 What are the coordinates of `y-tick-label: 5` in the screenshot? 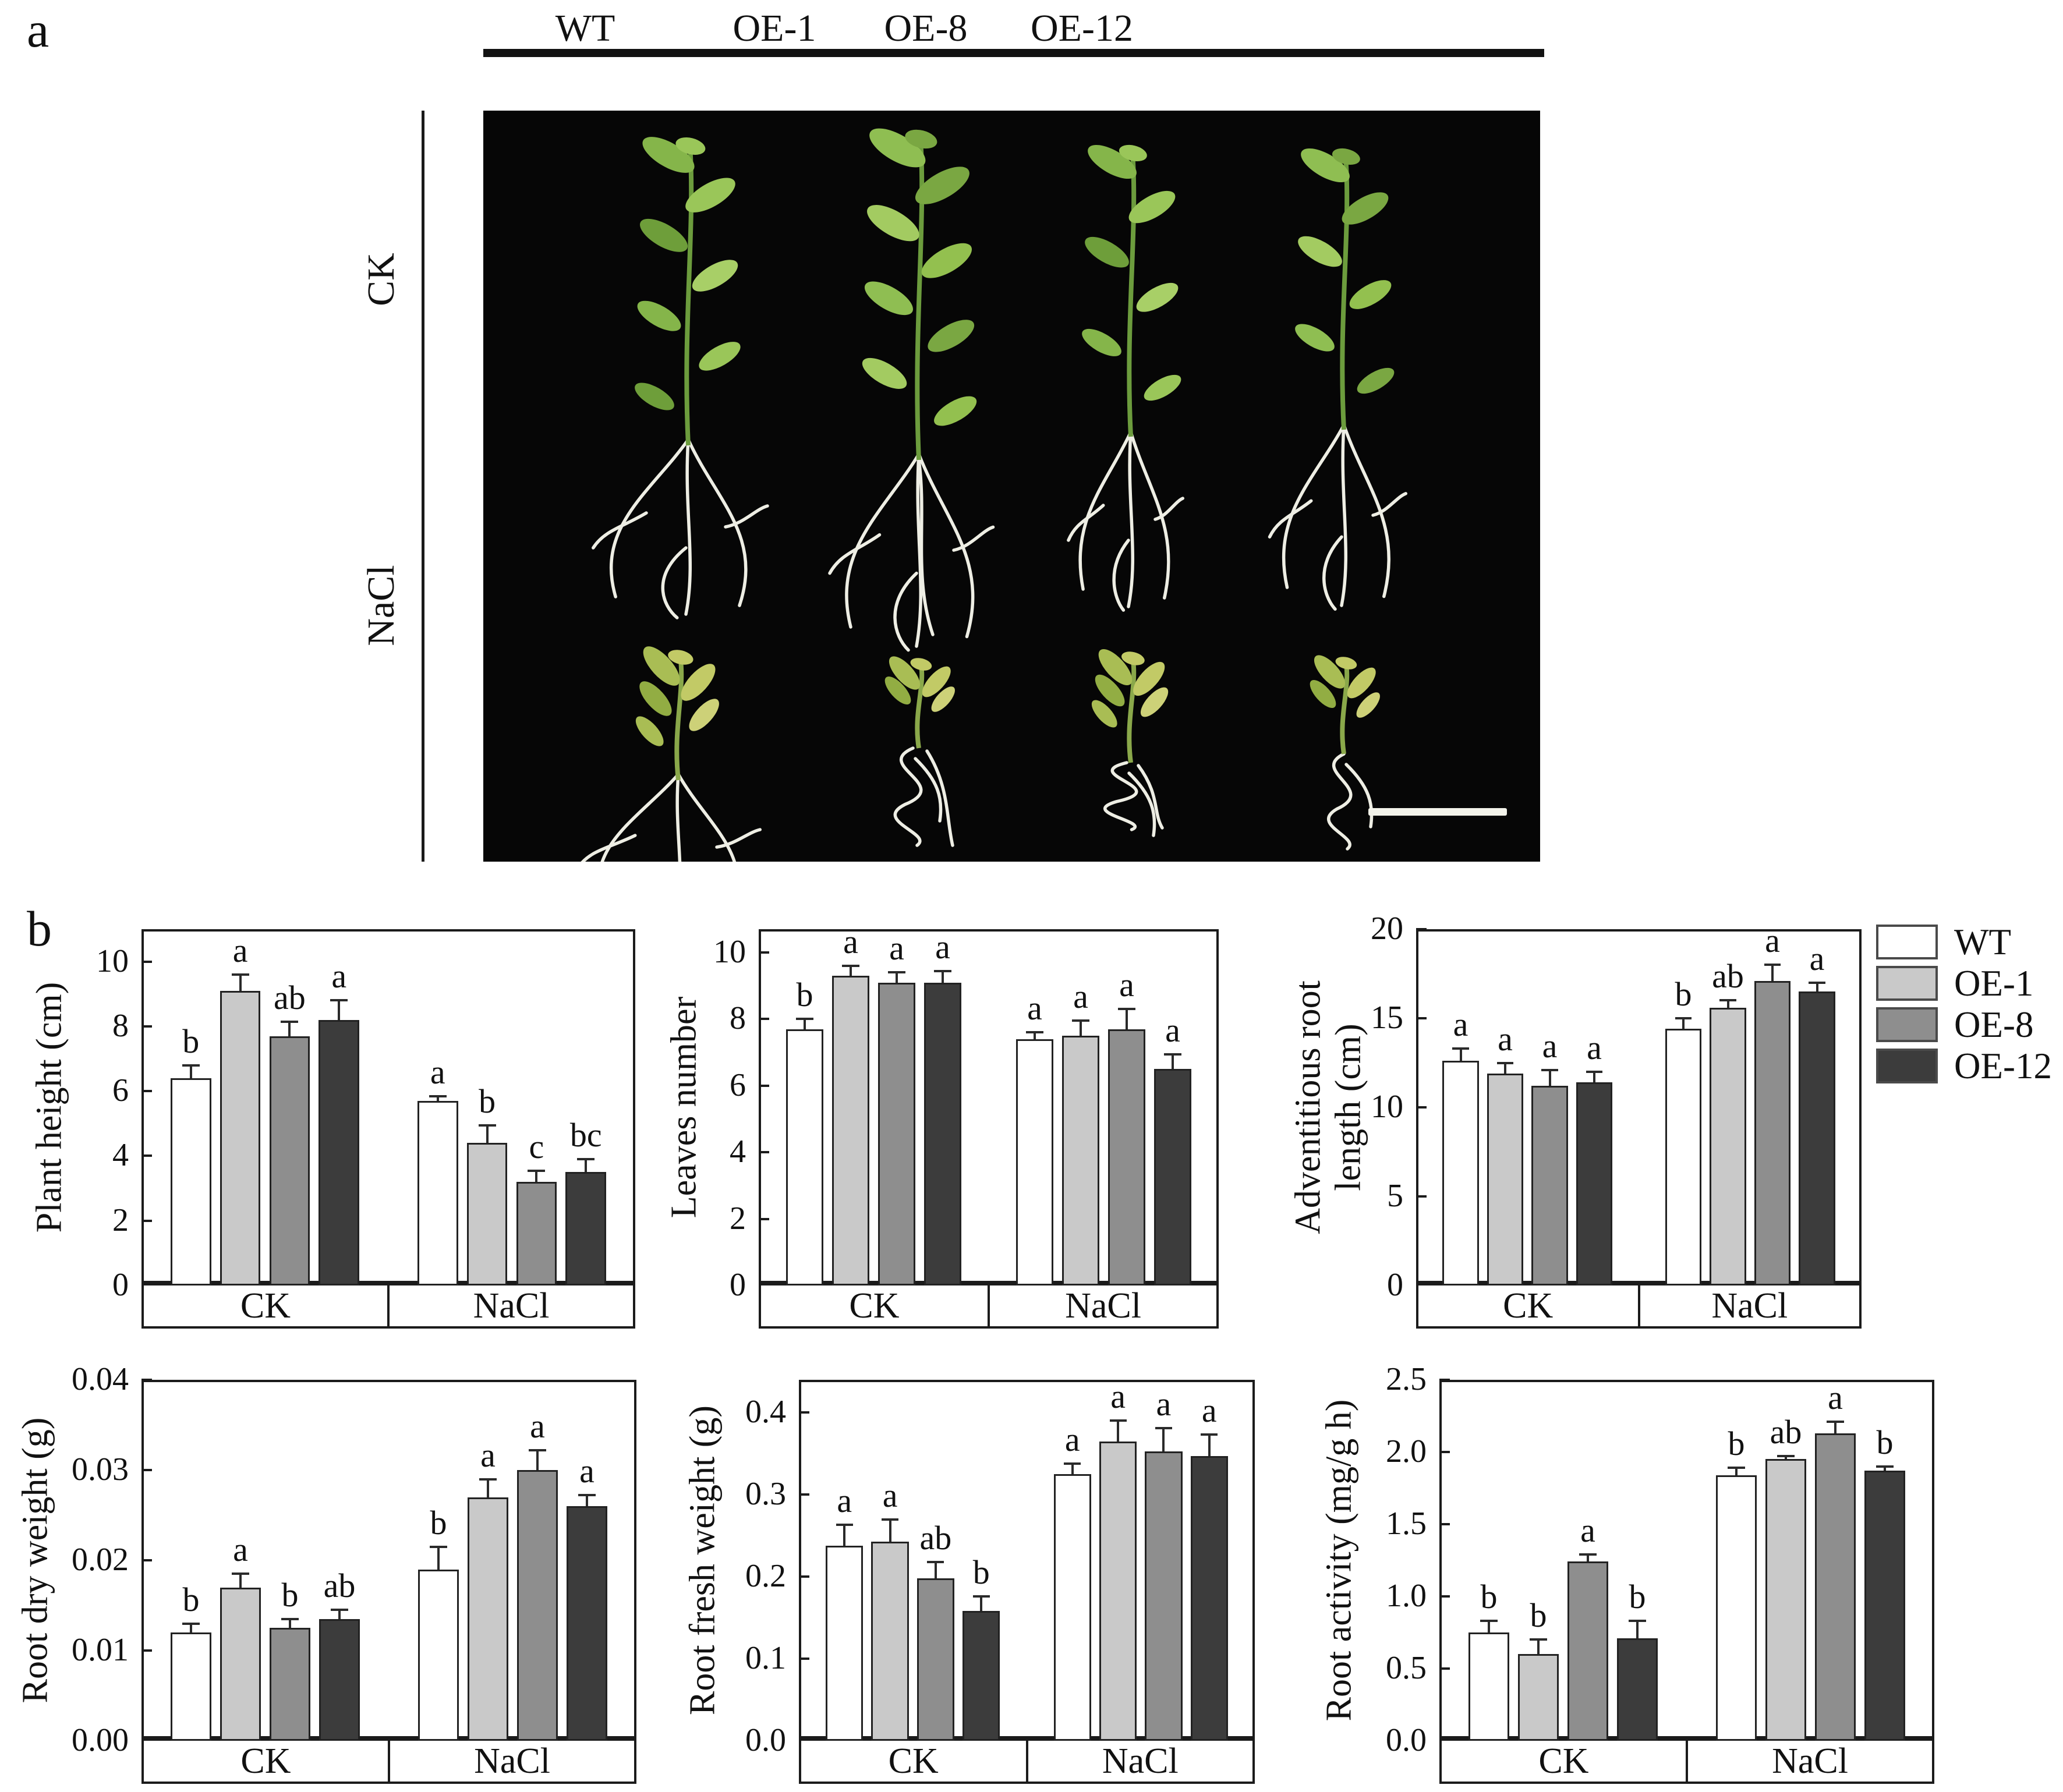 It's located at (1395, 1195).